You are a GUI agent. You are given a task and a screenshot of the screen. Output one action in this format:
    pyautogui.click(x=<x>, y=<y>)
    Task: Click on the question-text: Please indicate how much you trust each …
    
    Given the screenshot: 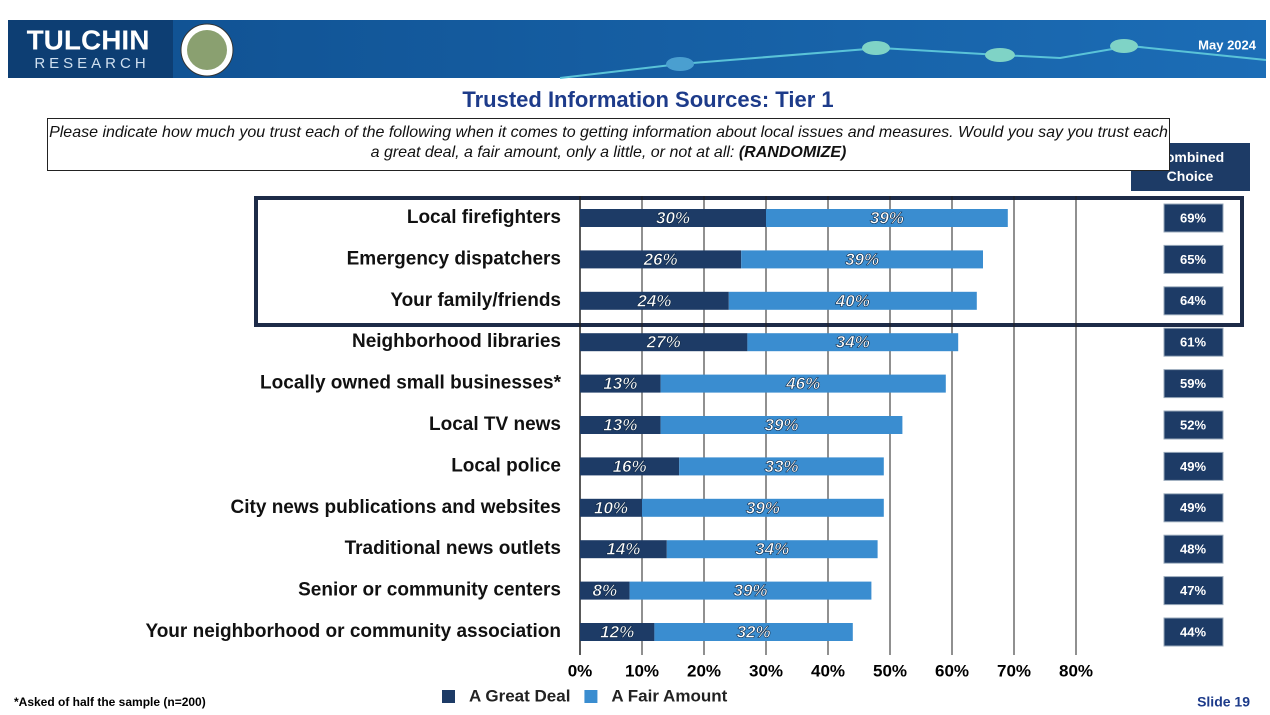 What is the action you would take?
    pyautogui.click(x=608, y=142)
    